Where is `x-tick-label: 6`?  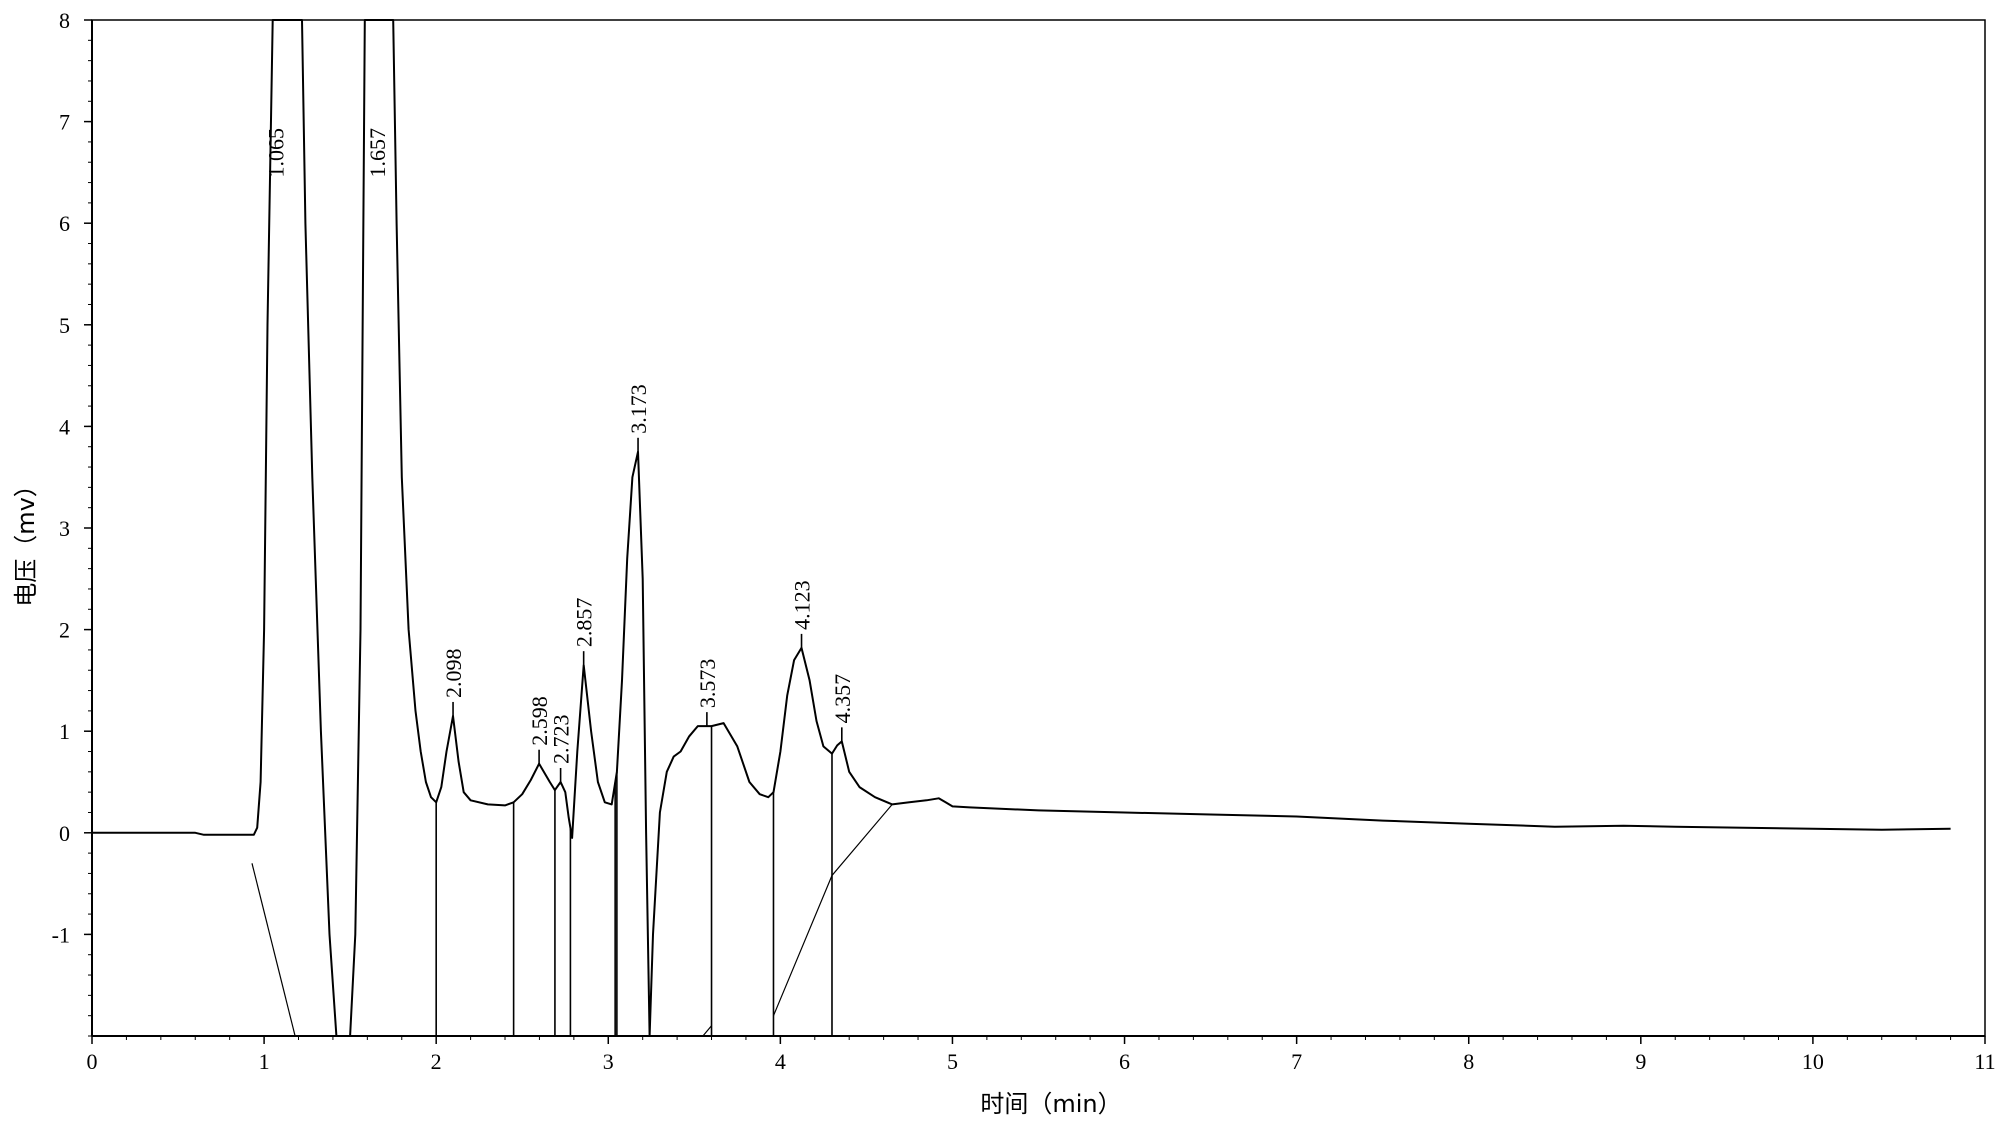 x-tick-label: 6 is located at coordinates (1124, 1061).